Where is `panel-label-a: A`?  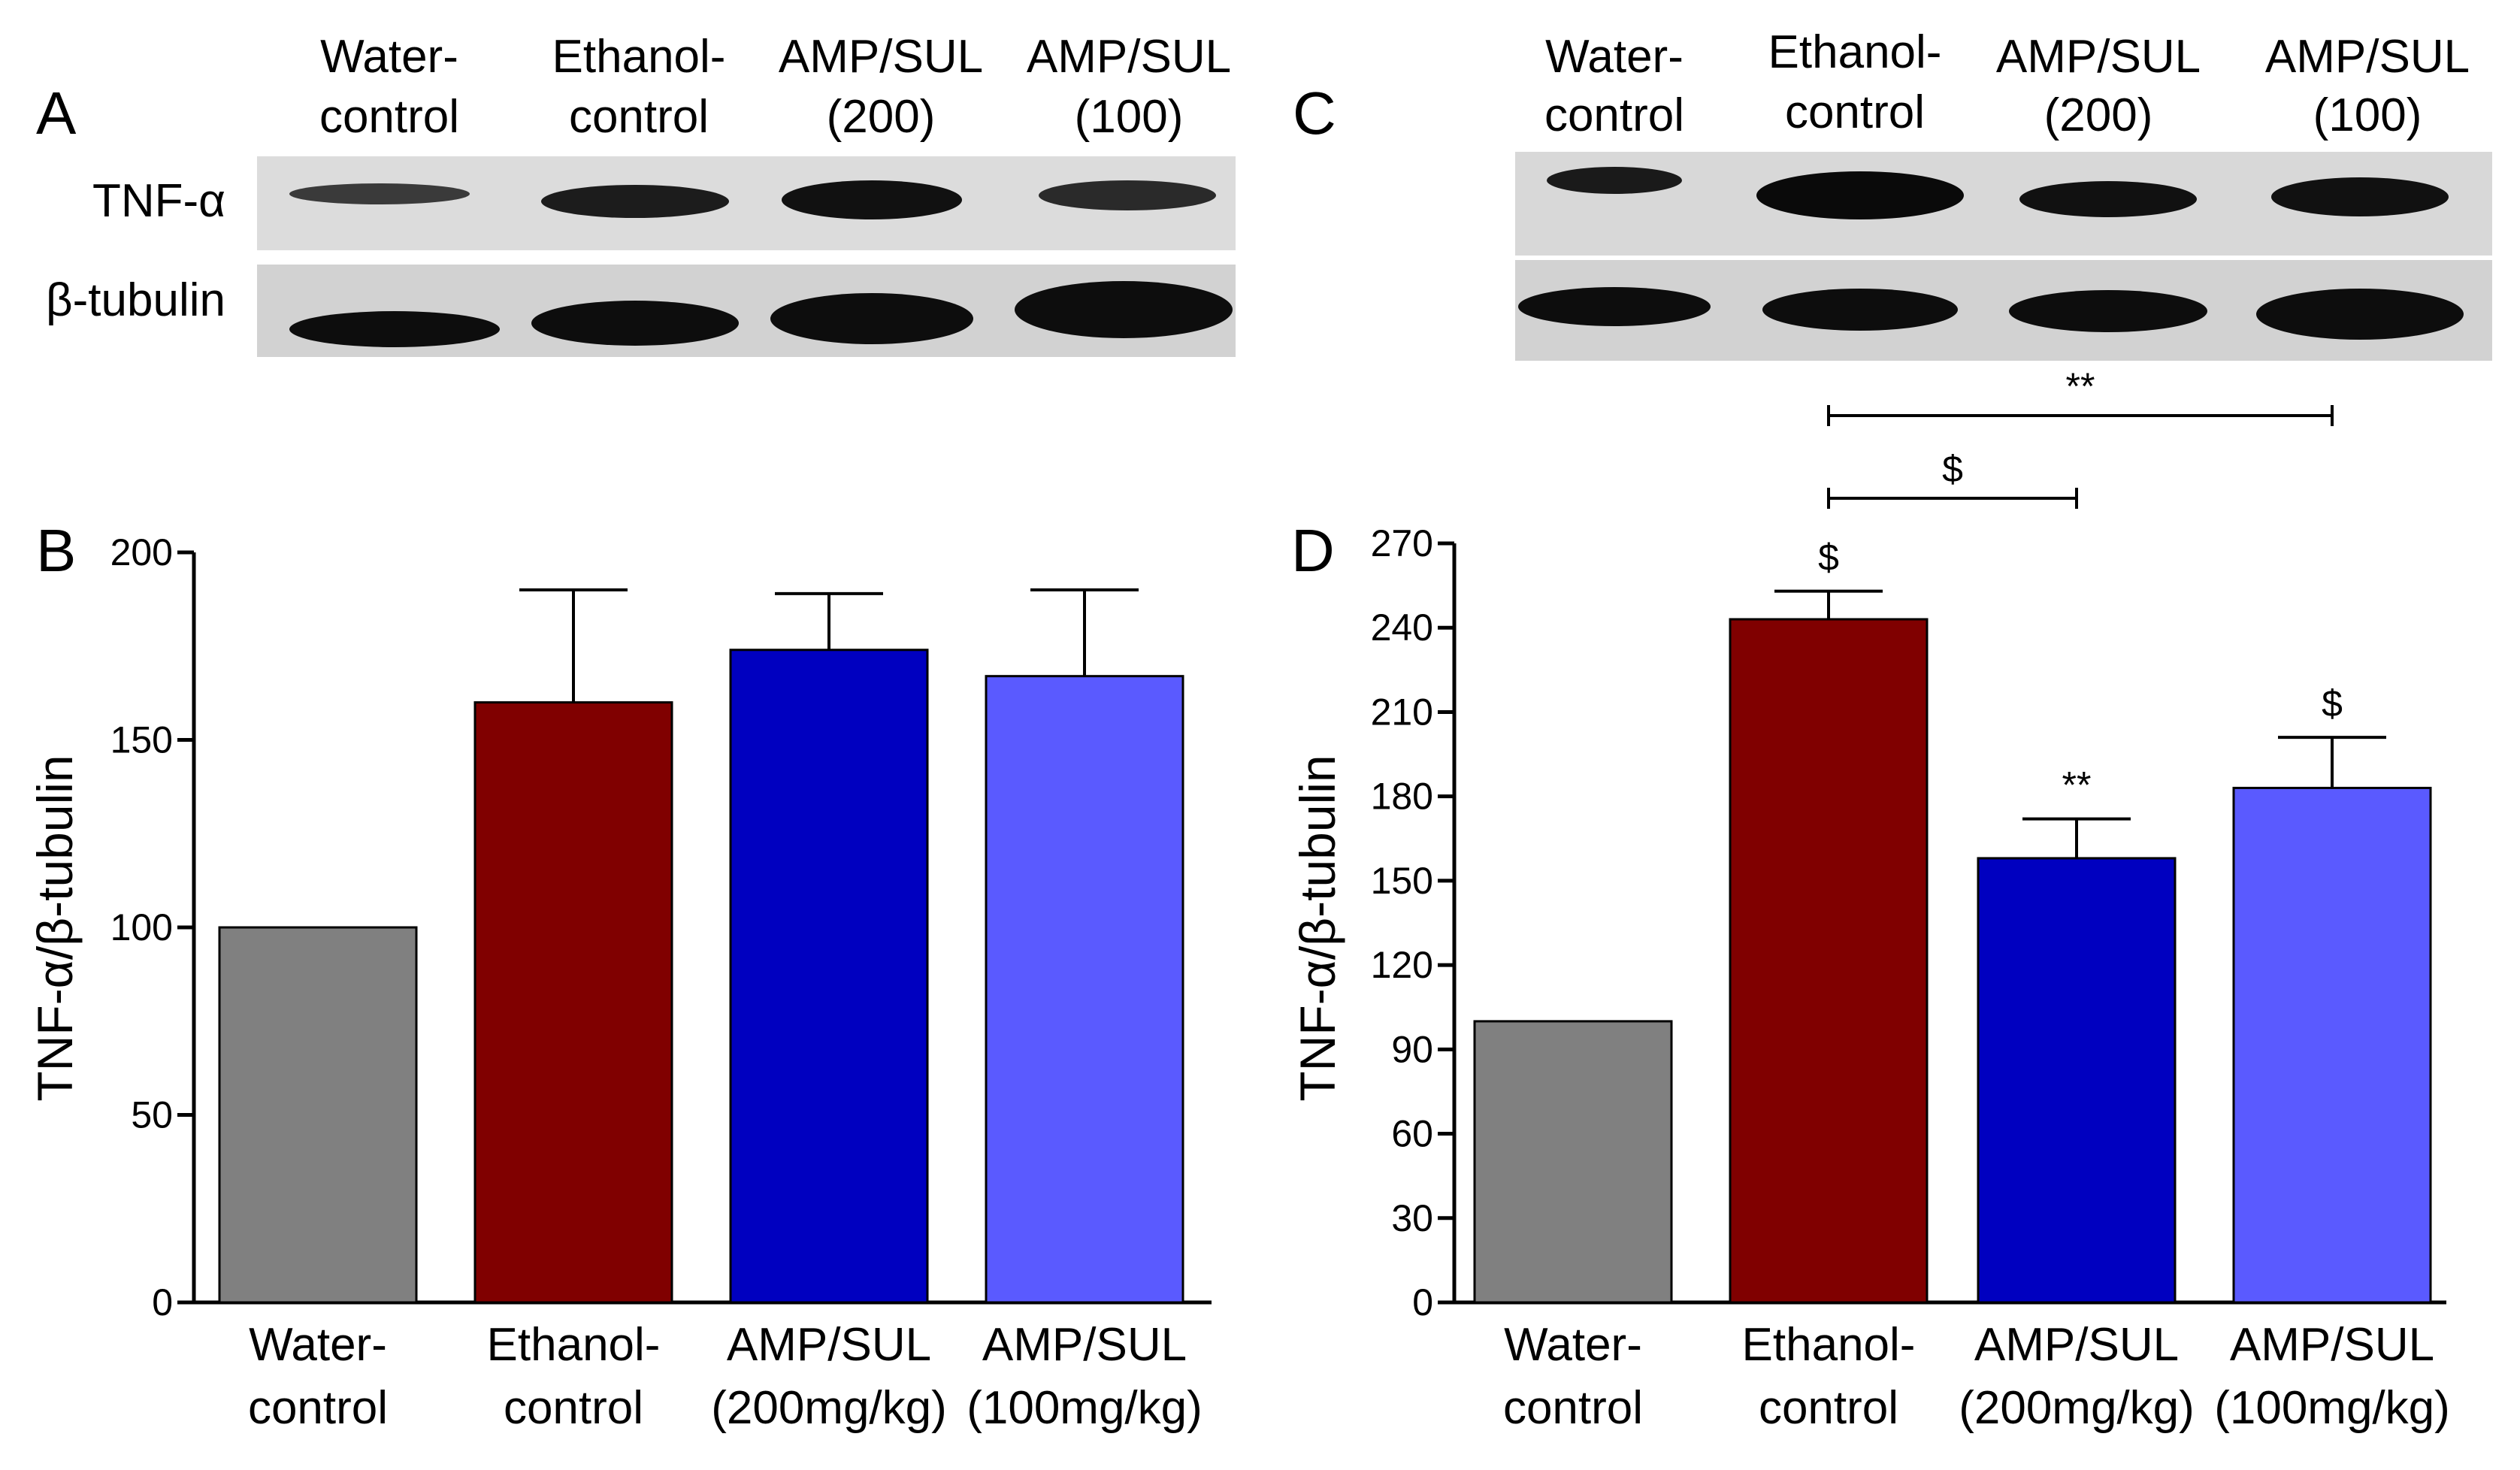
panel-label-a: A is located at coordinates (56, 113).